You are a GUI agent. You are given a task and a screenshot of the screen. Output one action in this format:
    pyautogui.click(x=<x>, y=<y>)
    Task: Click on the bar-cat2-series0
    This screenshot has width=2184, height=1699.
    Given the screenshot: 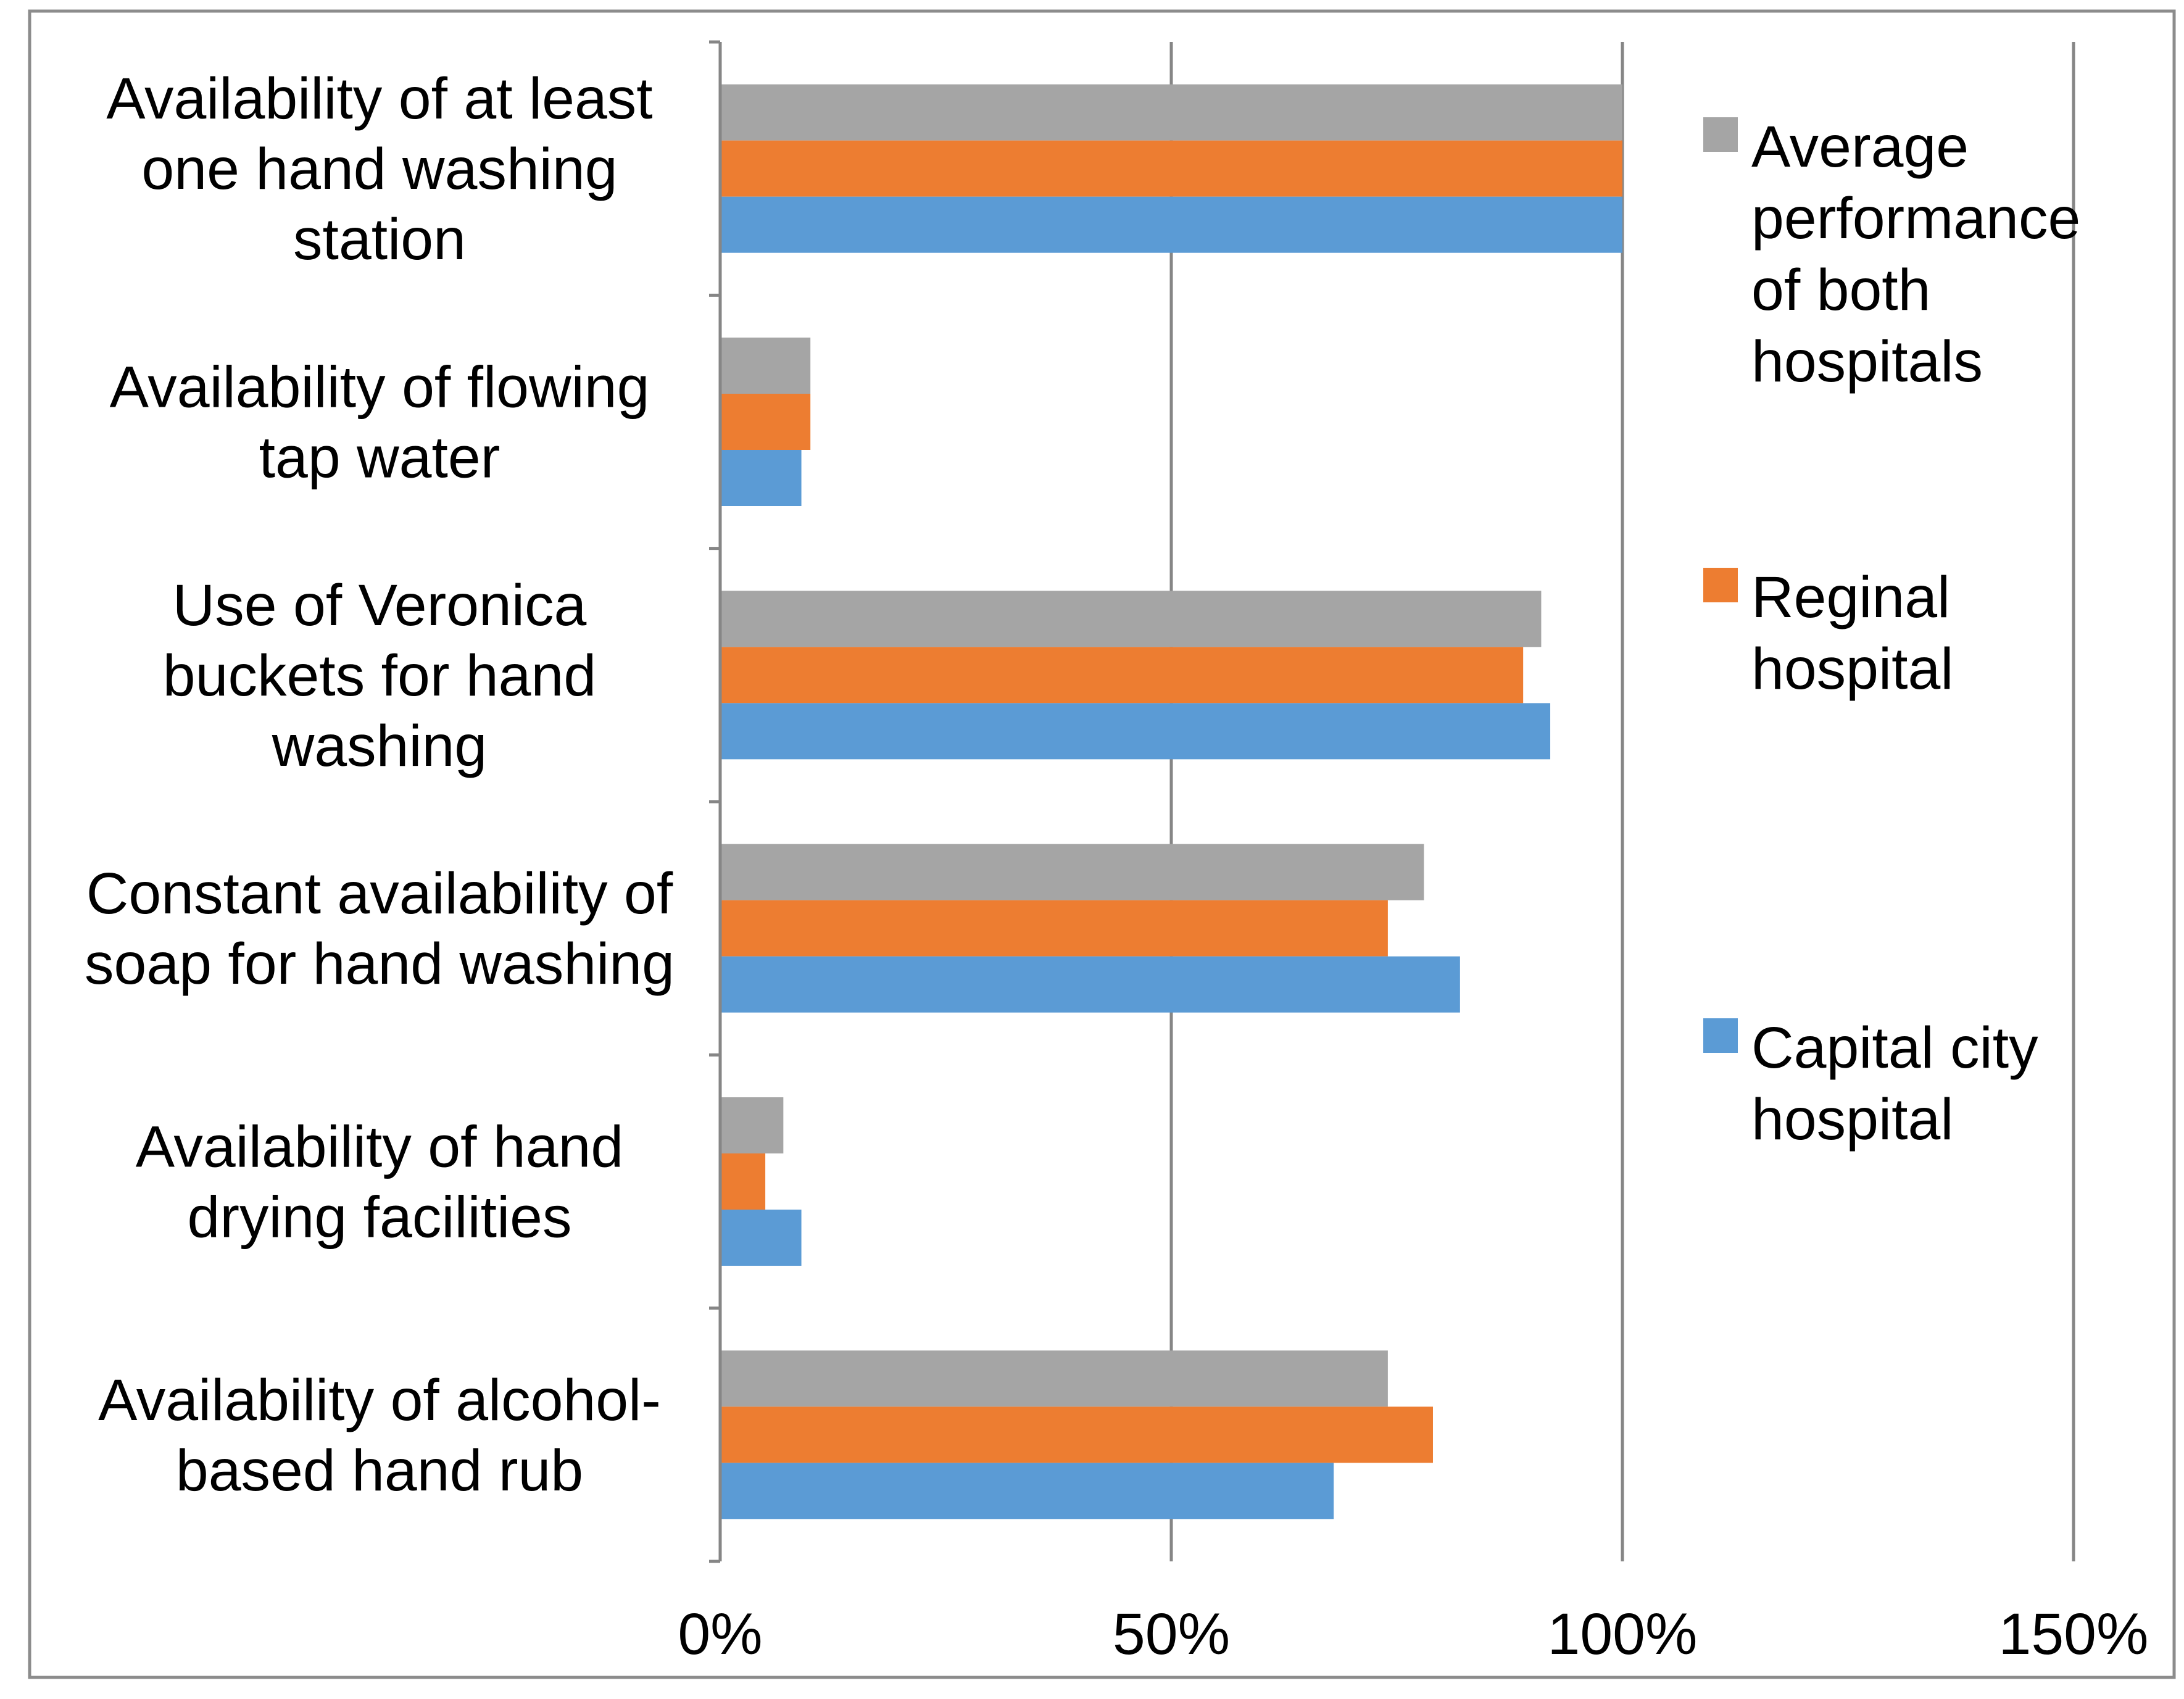 What is the action you would take?
    pyautogui.click(x=1131, y=619)
    